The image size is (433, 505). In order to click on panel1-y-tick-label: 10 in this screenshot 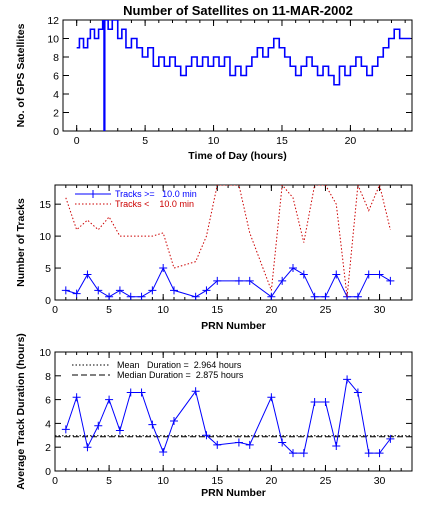, I will do `click(53, 40)`.